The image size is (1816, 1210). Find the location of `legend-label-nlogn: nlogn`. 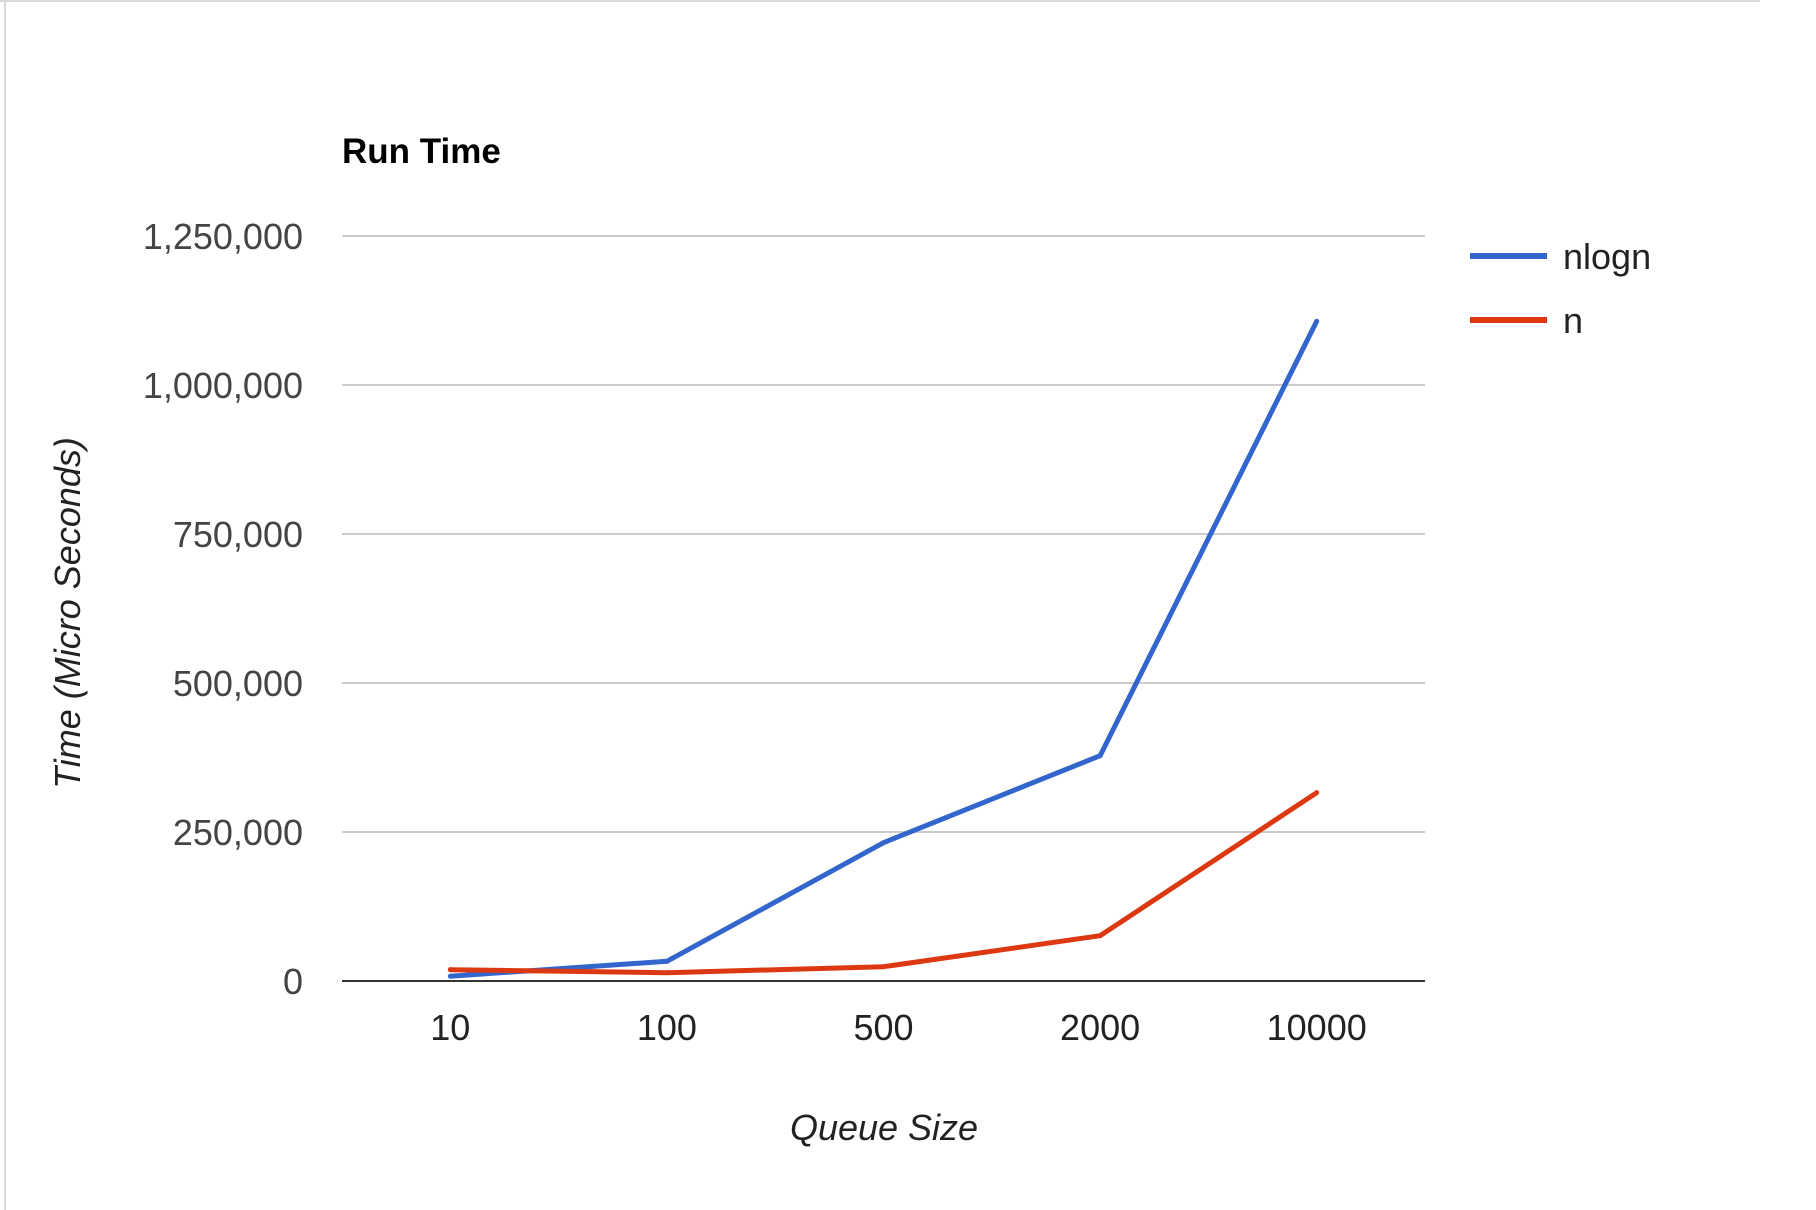

legend-label-nlogn: nlogn is located at coordinates (1607, 256).